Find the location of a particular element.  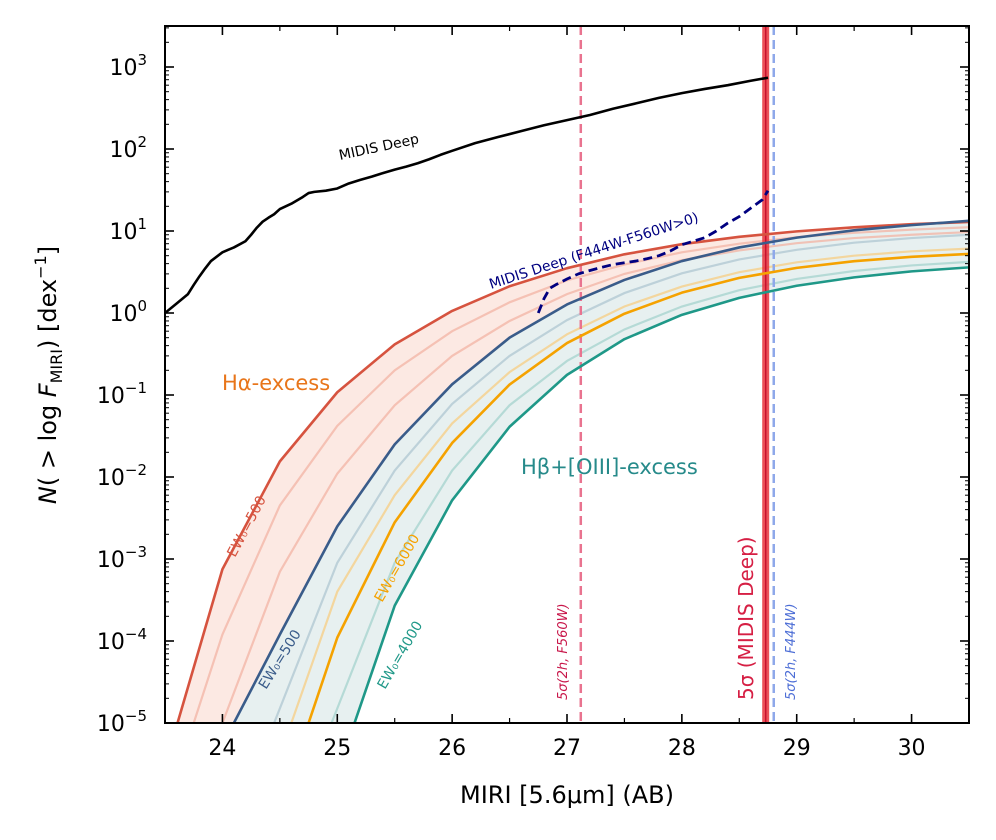

y-tick-label: 10¹ is located at coordinates (128, 230).